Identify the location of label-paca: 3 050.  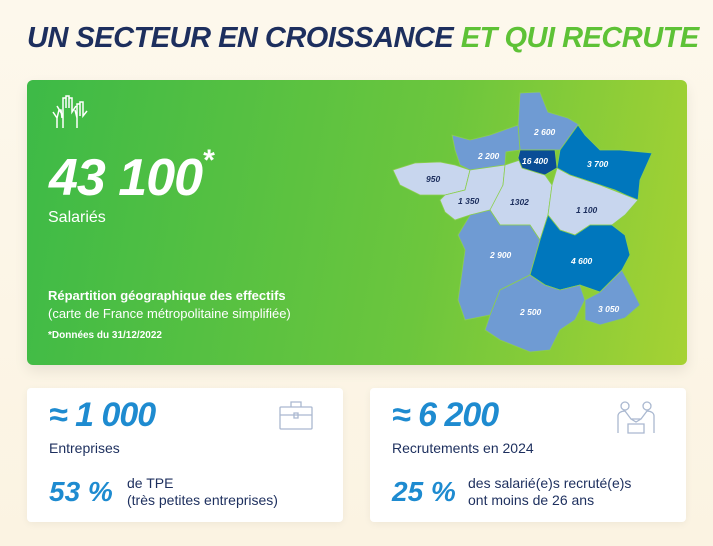
(609, 309).